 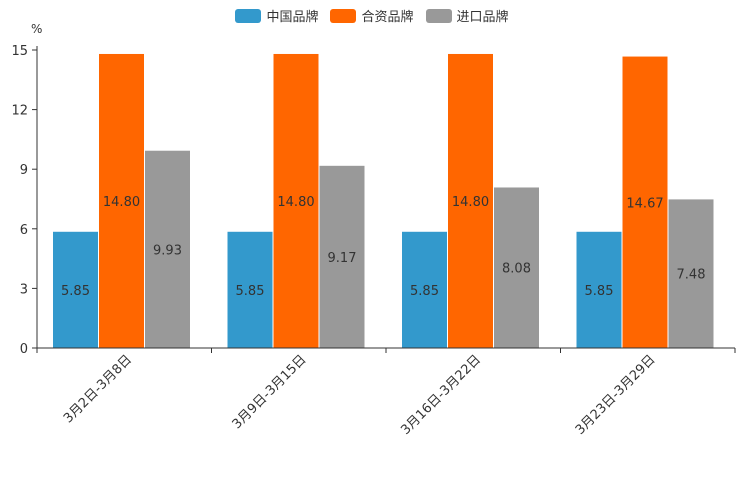 I want to click on legend-item-import: 进口品牌, so click(x=467, y=15).